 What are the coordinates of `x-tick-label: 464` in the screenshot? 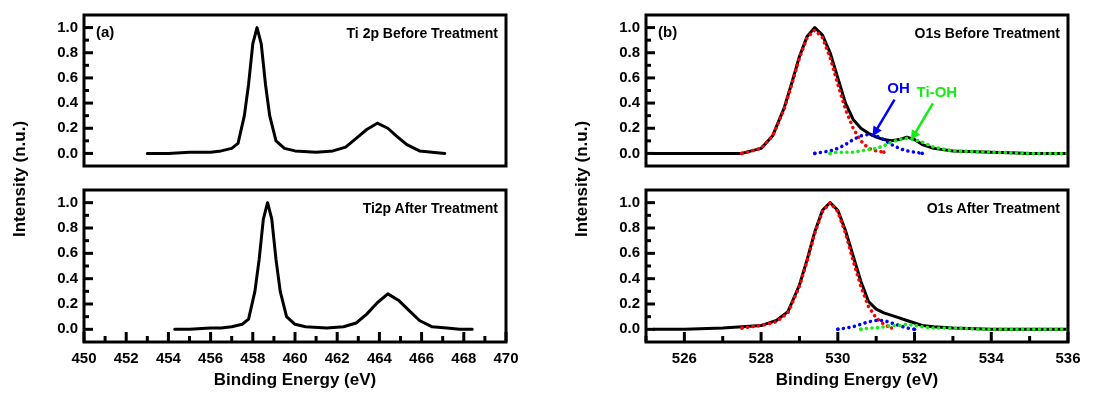 It's located at (379, 358).